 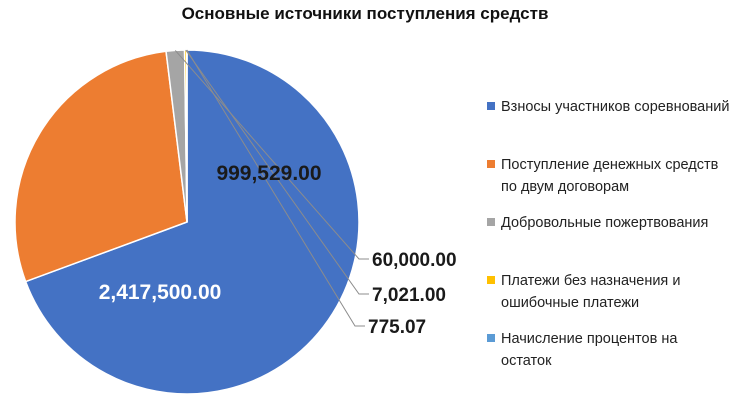 What do you see at coordinates (414, 260) in the screenshot?
I see `data-label-3: 60,000.00` at bounding box center [414, 260].